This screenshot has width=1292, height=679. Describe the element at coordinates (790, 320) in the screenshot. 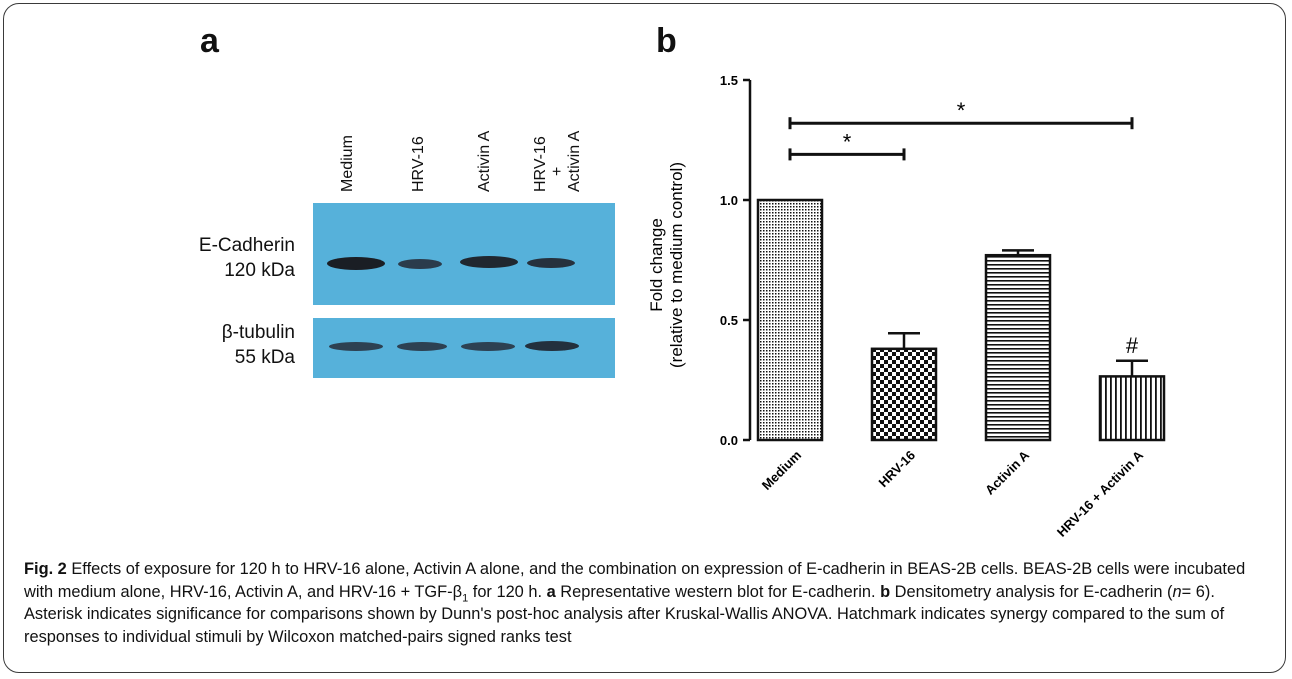

I see `bar-medium` at that location.